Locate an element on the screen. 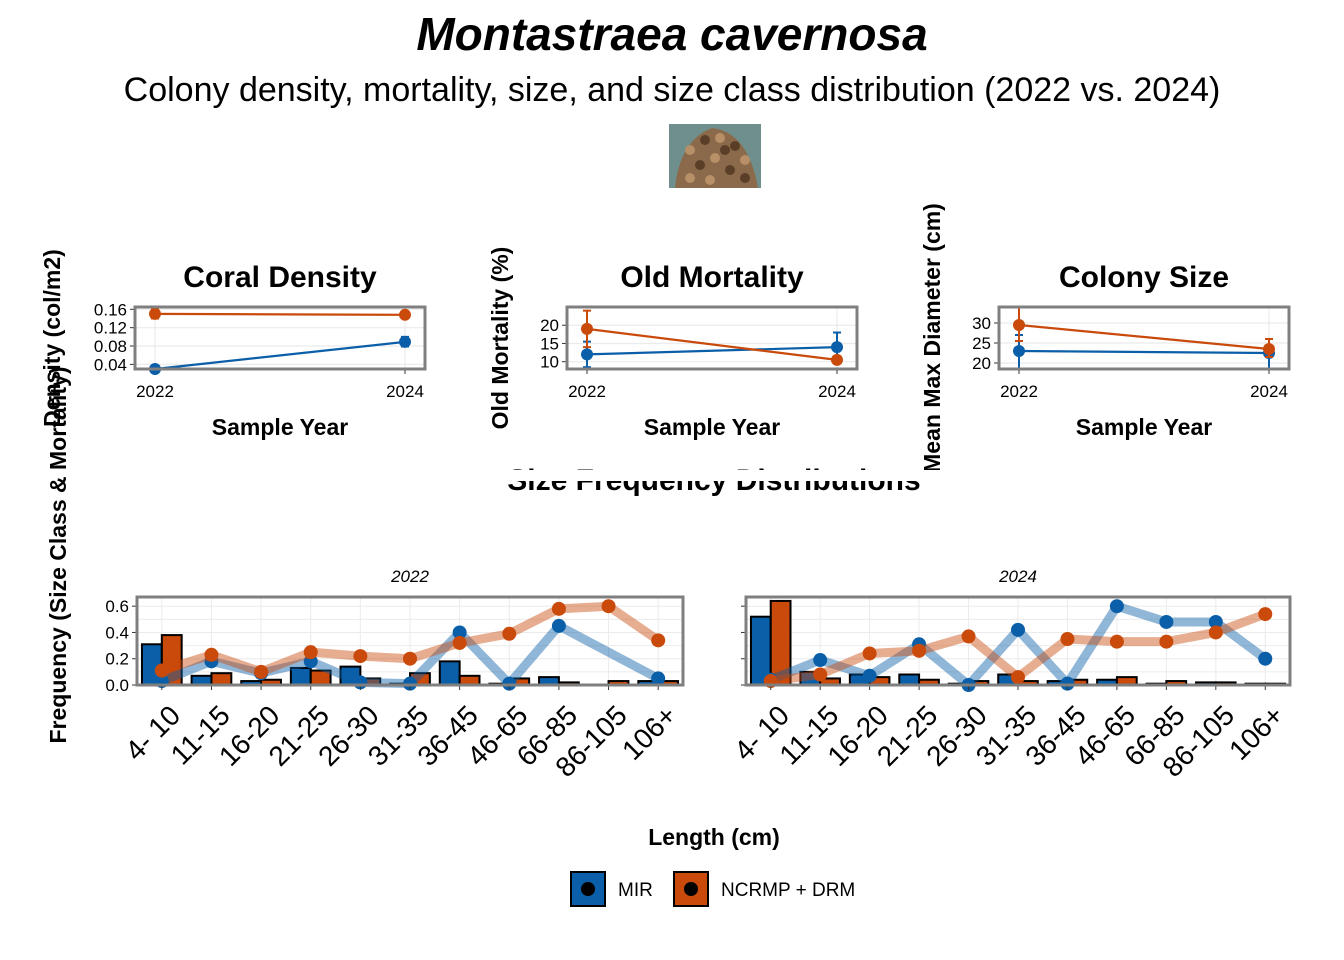  y-tick-label: 10 is located at coordinates (549, 362).